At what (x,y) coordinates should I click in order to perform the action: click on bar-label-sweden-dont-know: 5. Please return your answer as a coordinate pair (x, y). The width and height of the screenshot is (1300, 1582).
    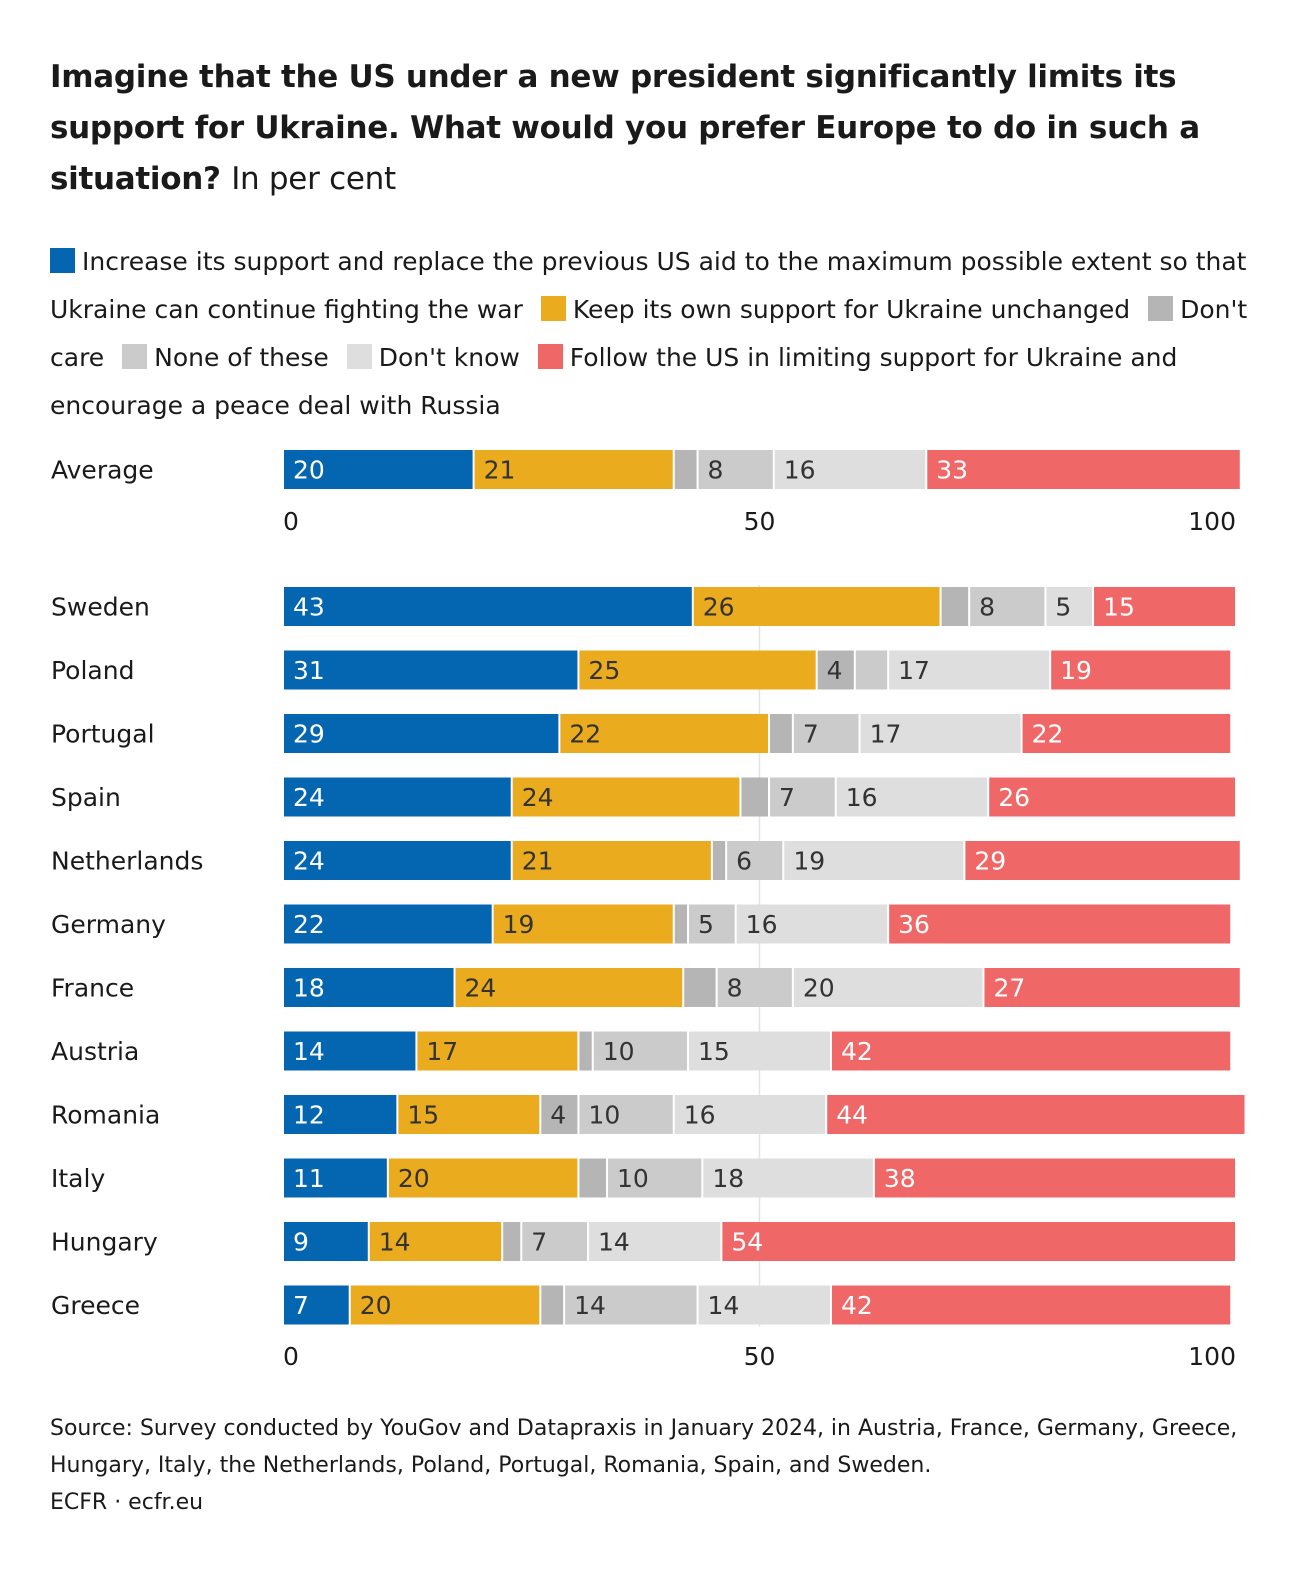
    Looking at the image, I should click on (1063, 607).